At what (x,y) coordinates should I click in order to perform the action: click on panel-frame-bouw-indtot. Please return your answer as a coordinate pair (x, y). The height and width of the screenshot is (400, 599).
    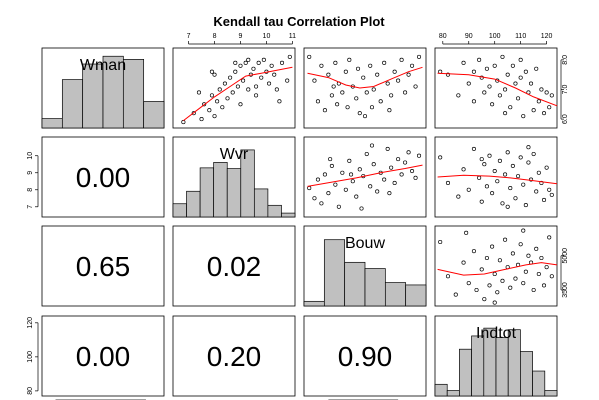
    Looking at the image, I should click on (496, 266).